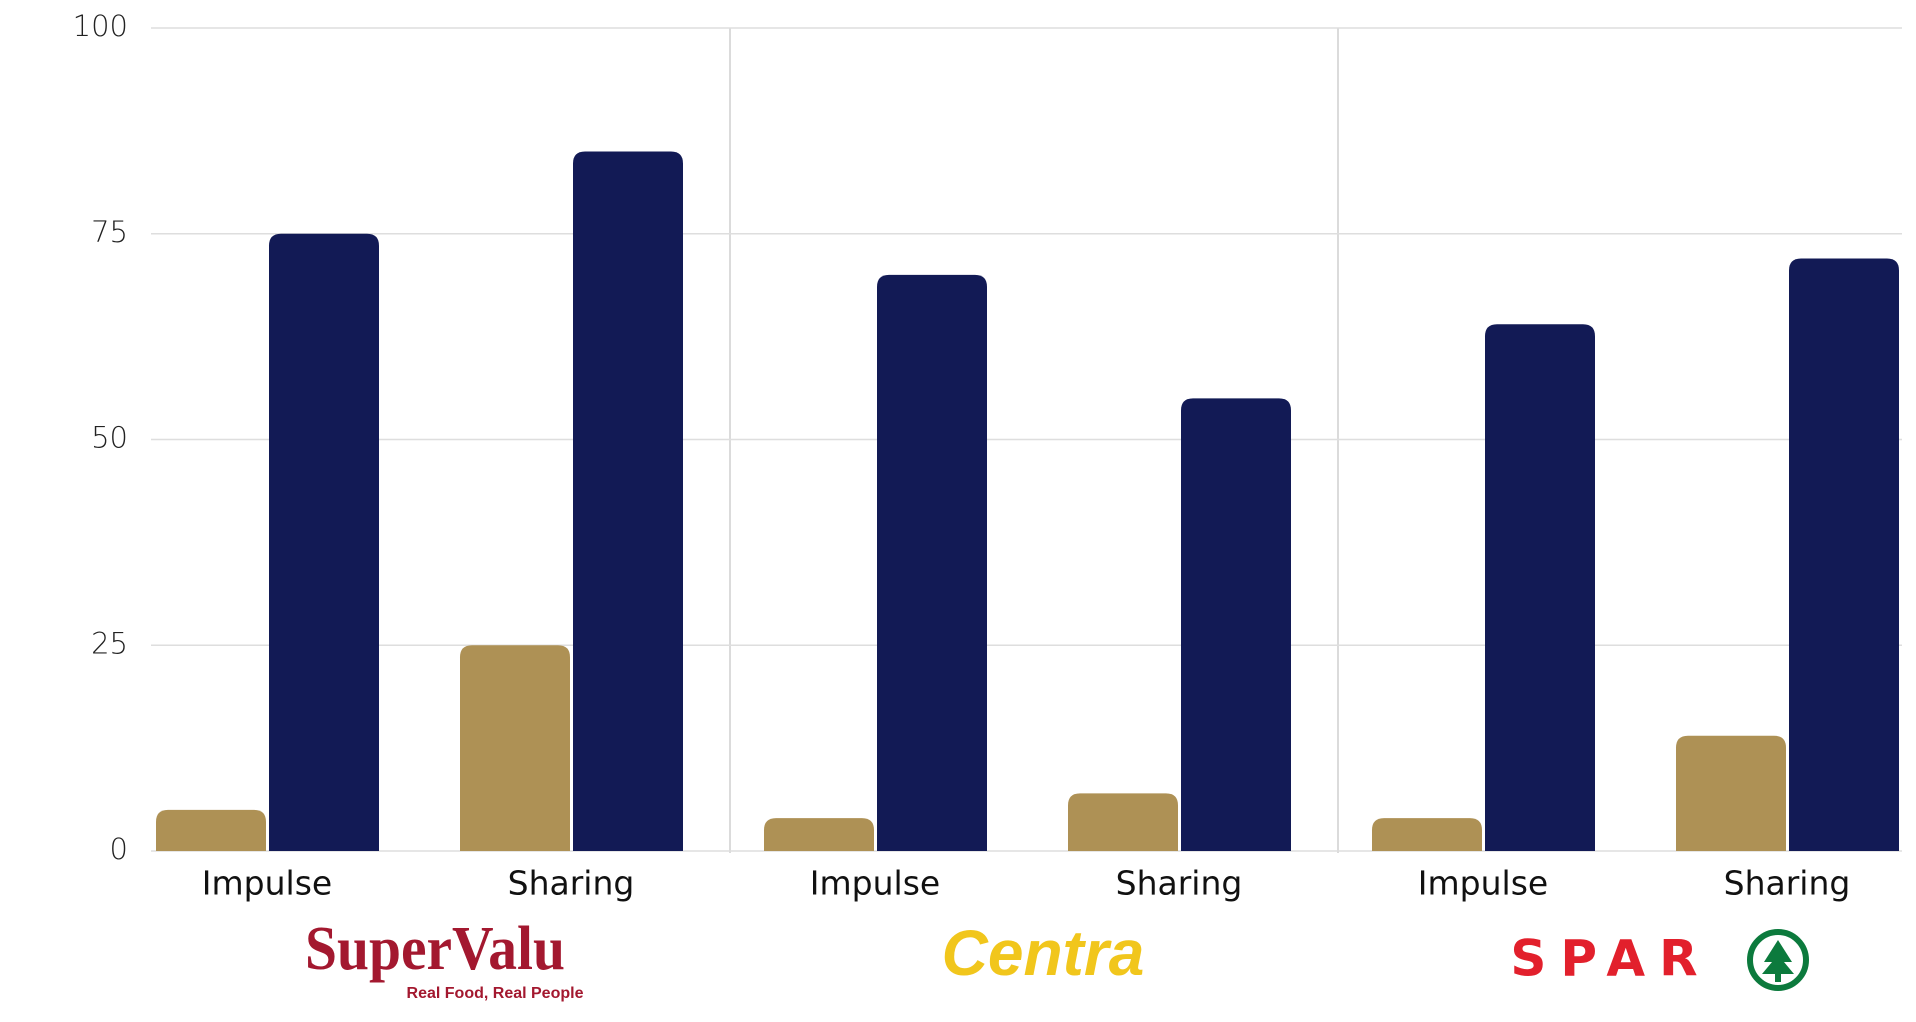 This screenshot has height=1022, width=1916. Describe the element at coordinates (109, 438) in the screenshot. I see `y-tick-label: 50` at that location.